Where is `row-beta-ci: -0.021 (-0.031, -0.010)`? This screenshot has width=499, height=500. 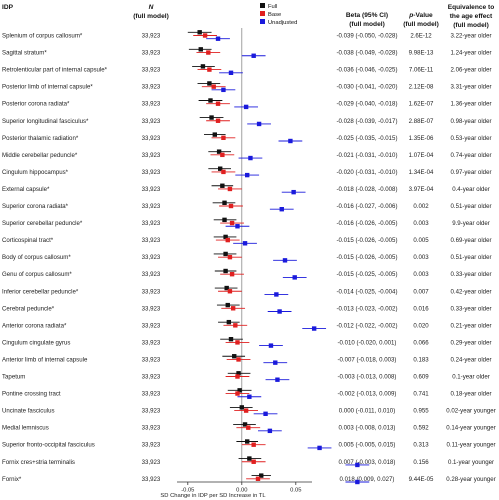
row-beta-ci: -0.021 (-0.031, -0.010) is located at coordinates (367, 155).